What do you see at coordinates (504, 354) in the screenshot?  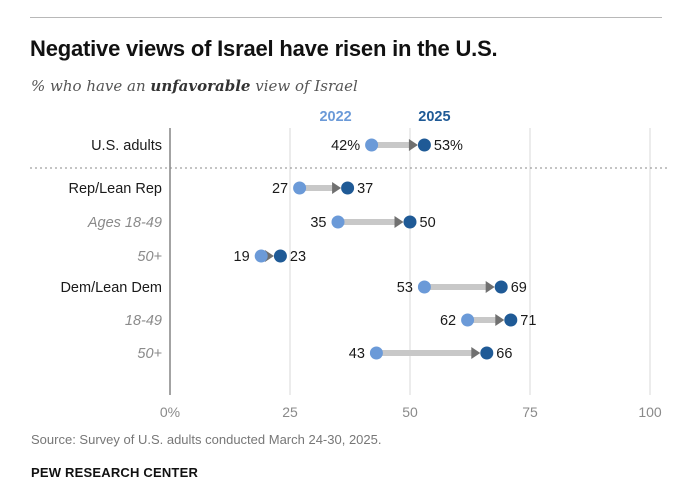 I see `data-label-2025: 66` at bounding box center [504, 354].